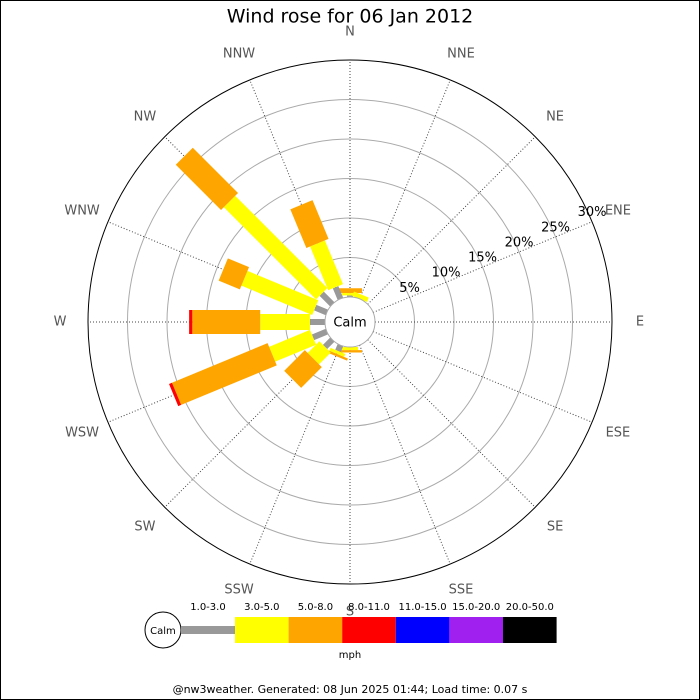 The height and width of the screenshot is (700, 700). I want to click on direction-label: SSE, so click(461, 589).